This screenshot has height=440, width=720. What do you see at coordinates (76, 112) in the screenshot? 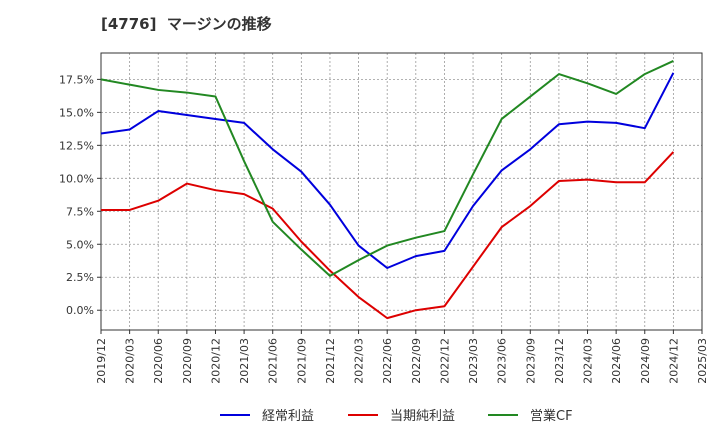
I see `y-tick-label: 15.0%` at bounding box center [76, 112].